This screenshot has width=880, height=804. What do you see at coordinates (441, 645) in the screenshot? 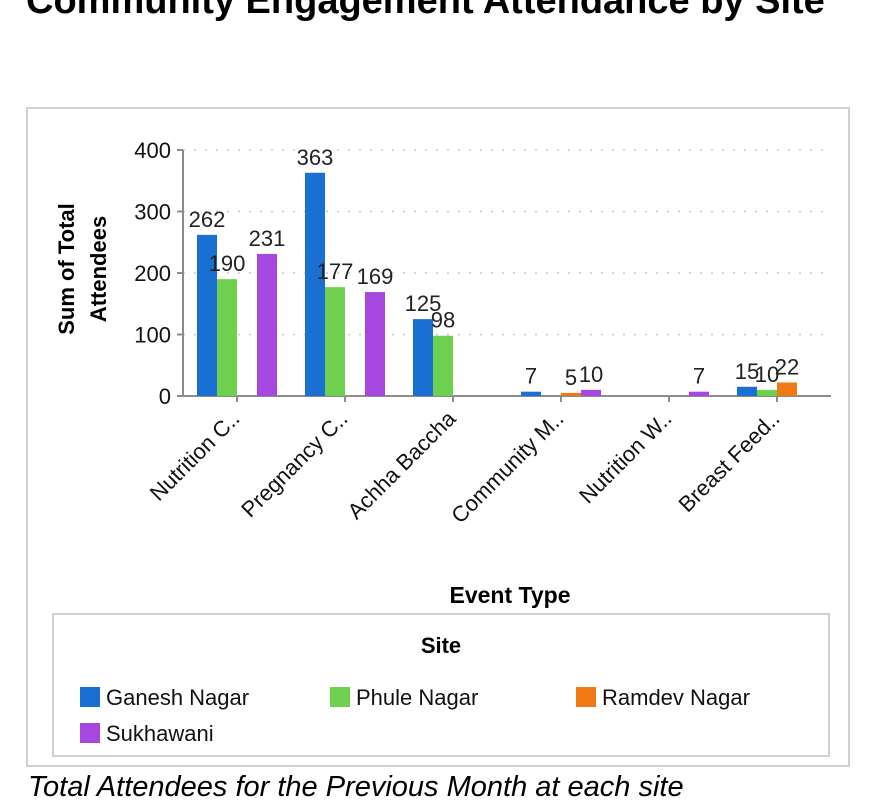
I see `legend-title: Site` at bounding box center [441, 645].